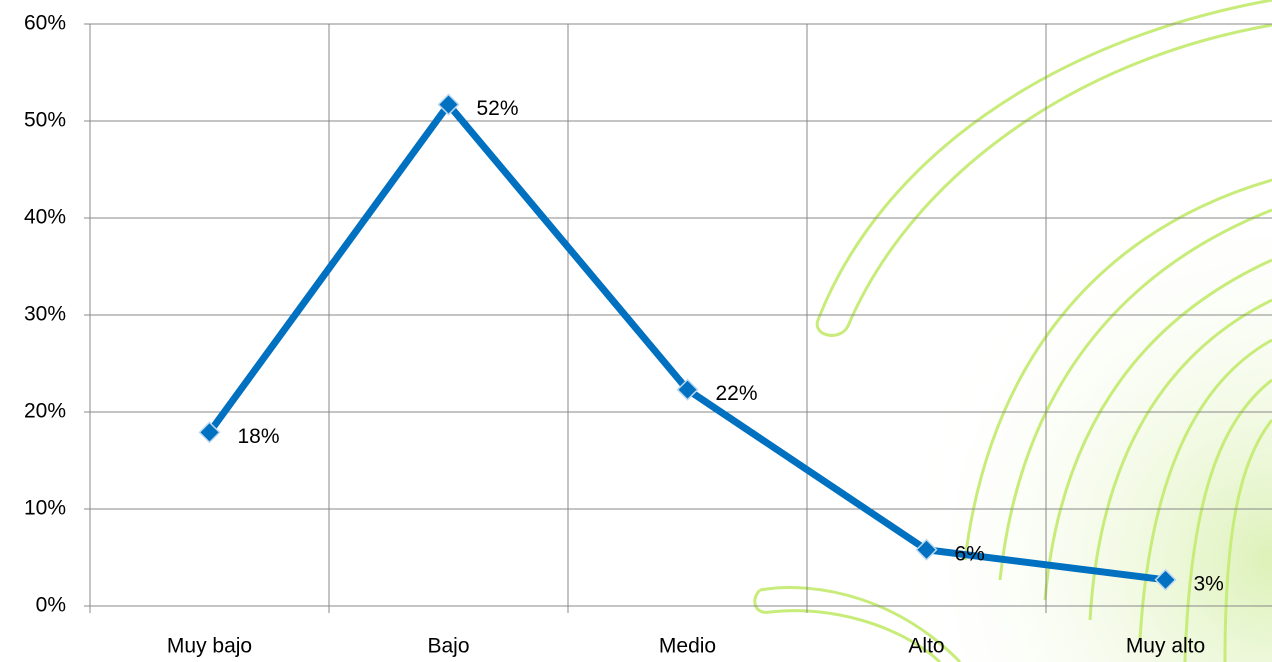 The height and width of the screenshot is (662, 1272). What do you see at coordinates (209, 646) in the screenshot?
I see `x-tick-label: Muy bajo` at bounding box center [209, 646].